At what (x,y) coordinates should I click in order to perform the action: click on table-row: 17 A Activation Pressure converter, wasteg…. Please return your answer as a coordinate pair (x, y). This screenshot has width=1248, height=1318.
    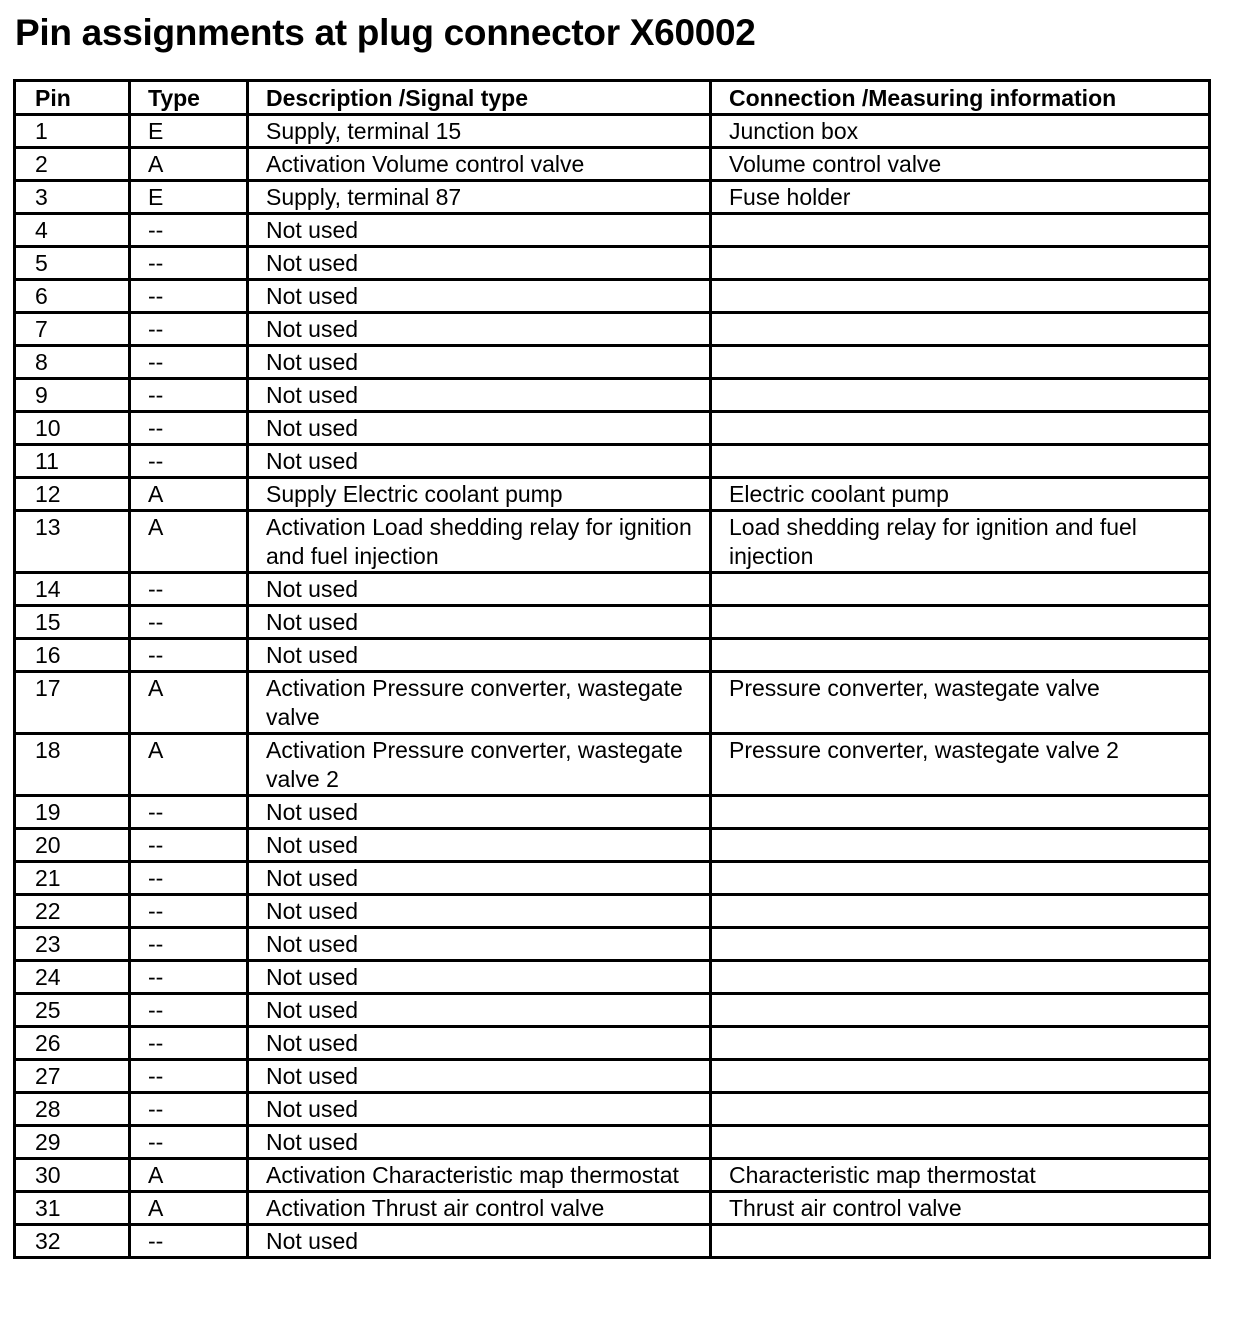
    Looking at the image, I should click on (612, 702).